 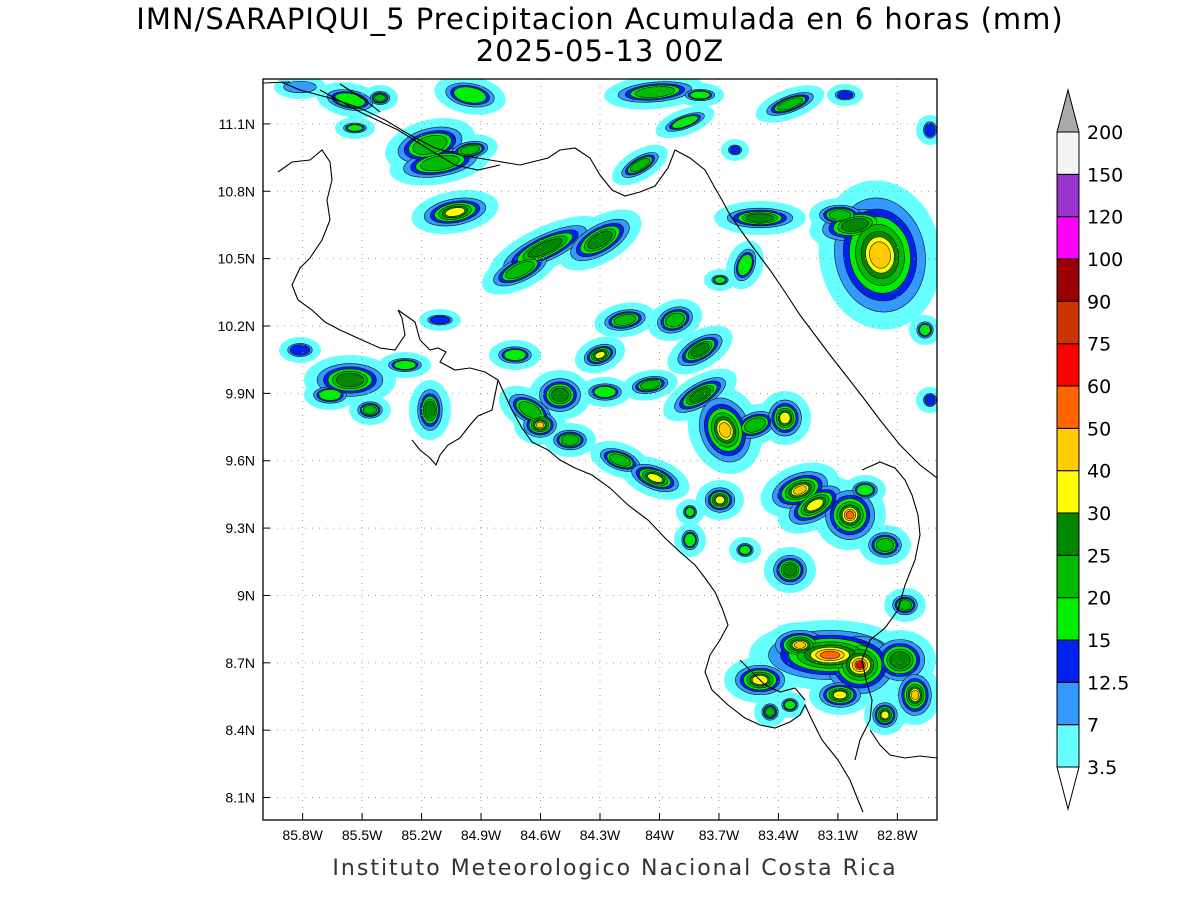 What do you see at coordinates (362, 835) in the screenshot?
I see `lon-tick-label: 85.5W` at bounding box center [362, 835].